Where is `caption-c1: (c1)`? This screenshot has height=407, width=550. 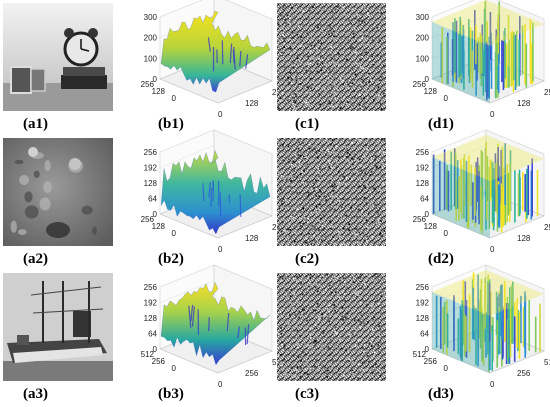
caption-c1: (c1) is located at coordinates (307, 124).